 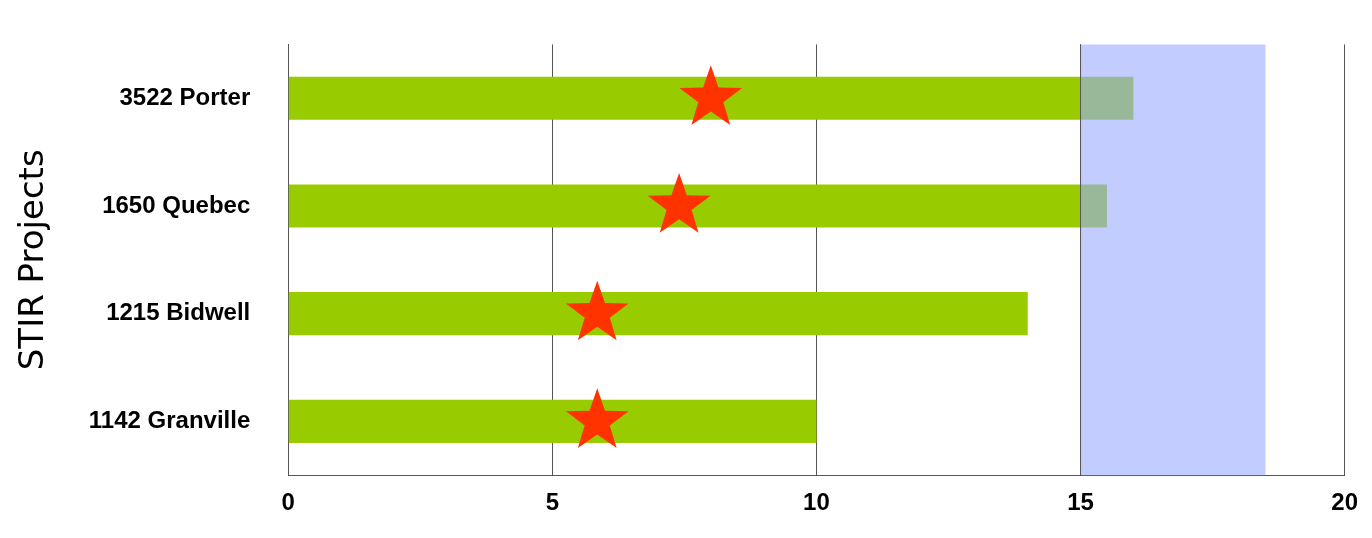 What do you see at coordinates (185, 96) in the screenshot?
I see `y-tick-label: 3522 Porter` at bounding box center [185, 96].